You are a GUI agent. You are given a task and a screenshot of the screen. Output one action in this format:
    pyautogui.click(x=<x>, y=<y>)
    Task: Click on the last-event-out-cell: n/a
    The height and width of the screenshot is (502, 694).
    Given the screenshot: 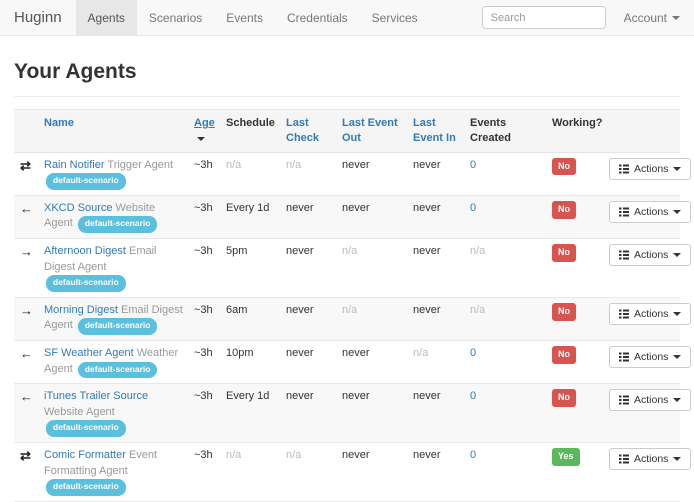 What is the action you would take?
    pyautogui.click(x=373, y=318)
    